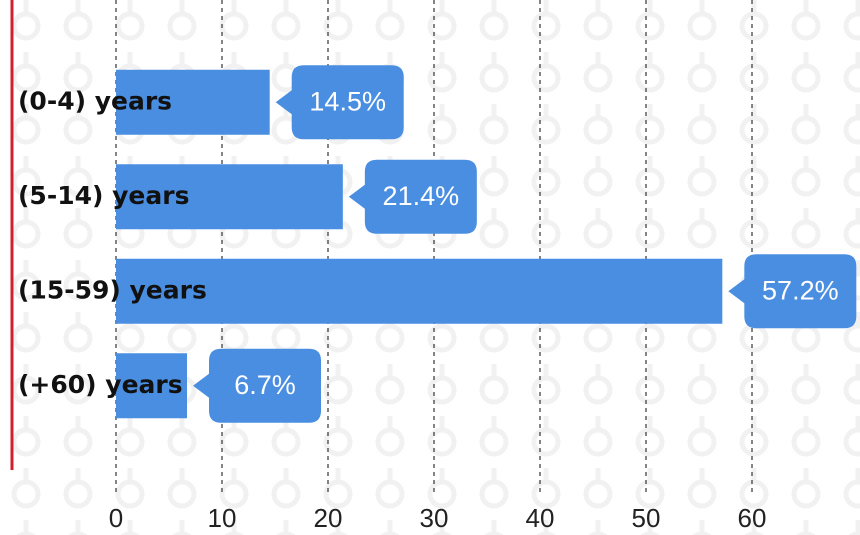  What do you see at coordinates (222, 518) in the screenshot?
I see `x-tick-label: 10` at bounding box center [222, 518].